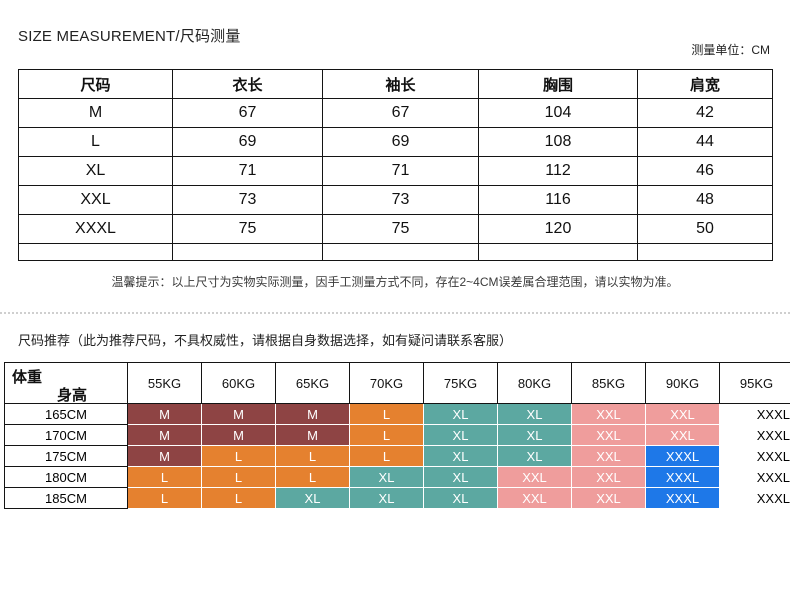 The image size is (790, 604). What do you see at coordinates (66, 498) in the screenshot?
I see `height-row-label: 185CM` at bounding box center [66, 498].